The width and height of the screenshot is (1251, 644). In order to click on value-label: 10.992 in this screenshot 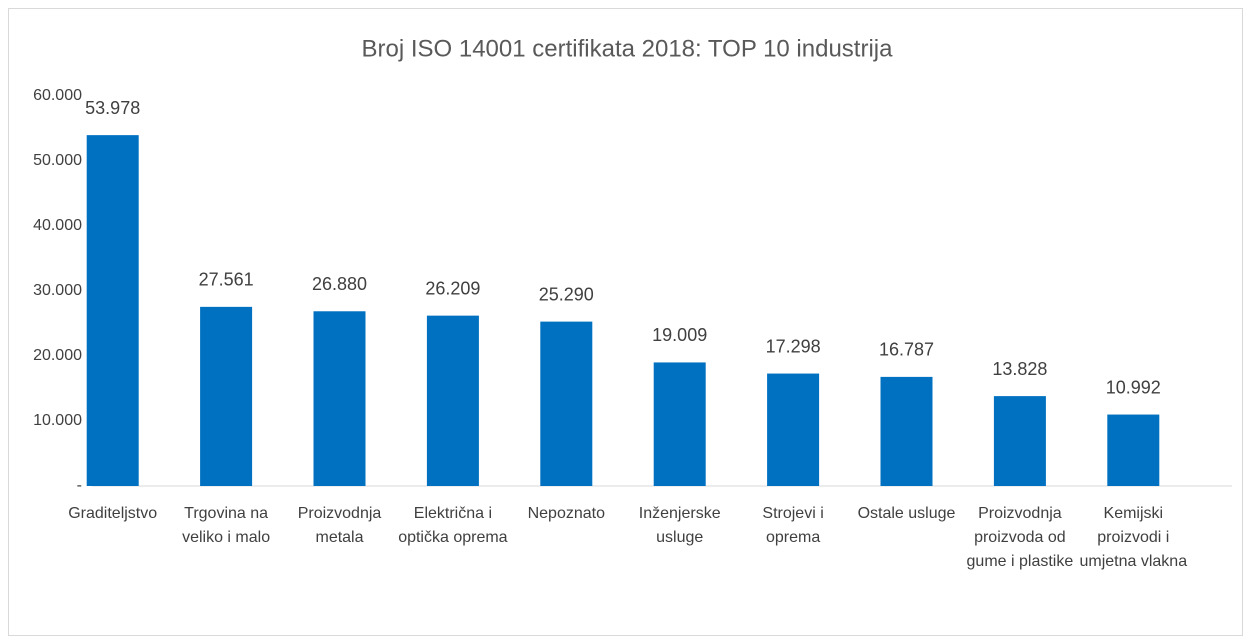, I will do `click(1133, 387)`.